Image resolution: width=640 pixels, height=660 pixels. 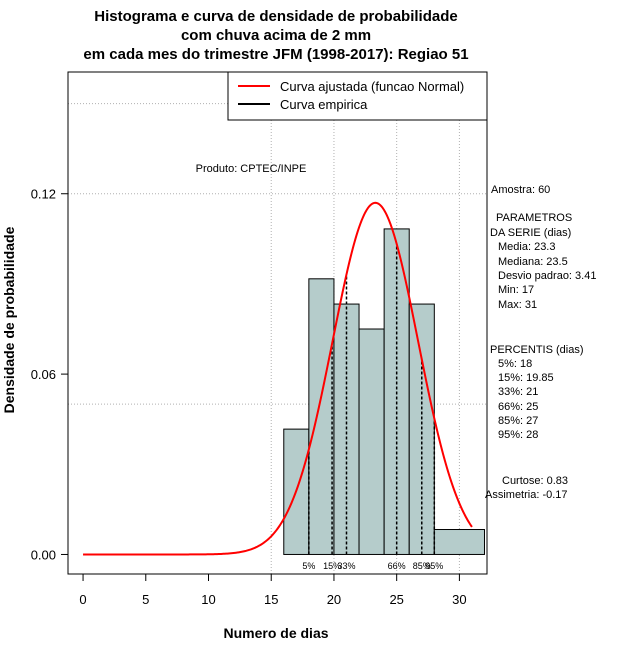 I want to click on percentile-label: 33%, so click(x=346, y=566).